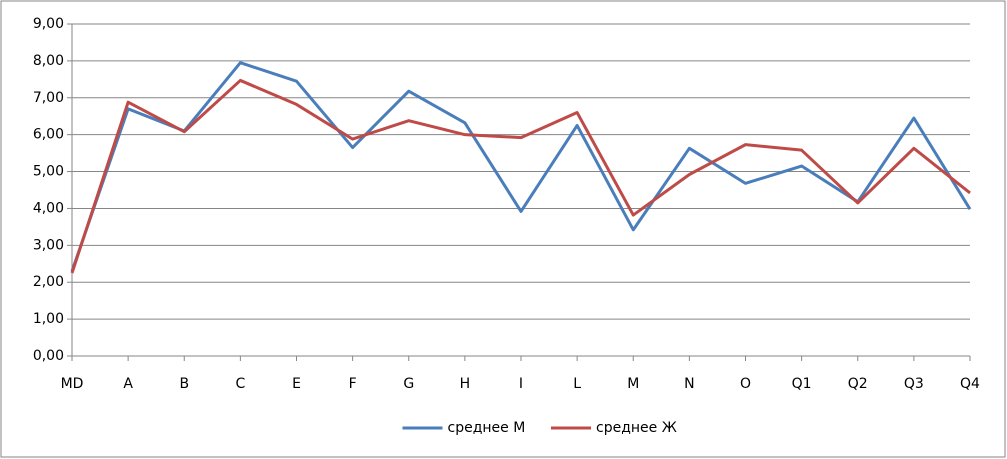  Describe the element at coordinates (184, 384) in the screenshot. I see `x-tick-label: B` at that location.